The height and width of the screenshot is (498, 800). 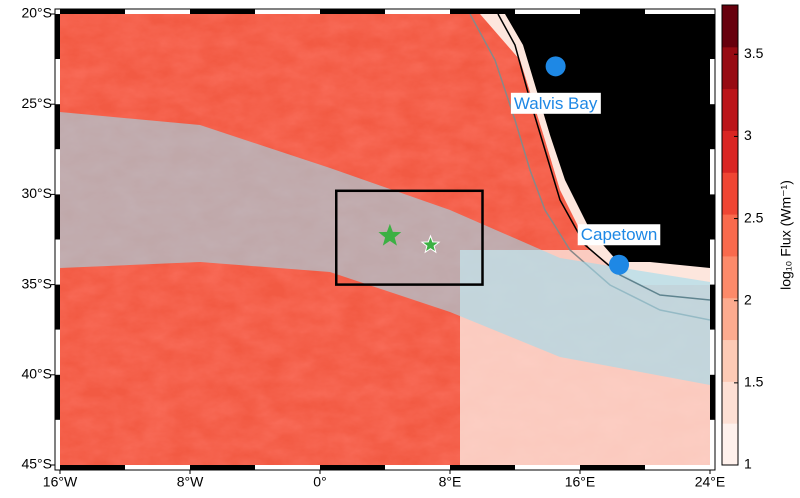 I want to click on colorbar-label: log₁₀ Flux (Wm⁻¹), so click(x=786, y=235).